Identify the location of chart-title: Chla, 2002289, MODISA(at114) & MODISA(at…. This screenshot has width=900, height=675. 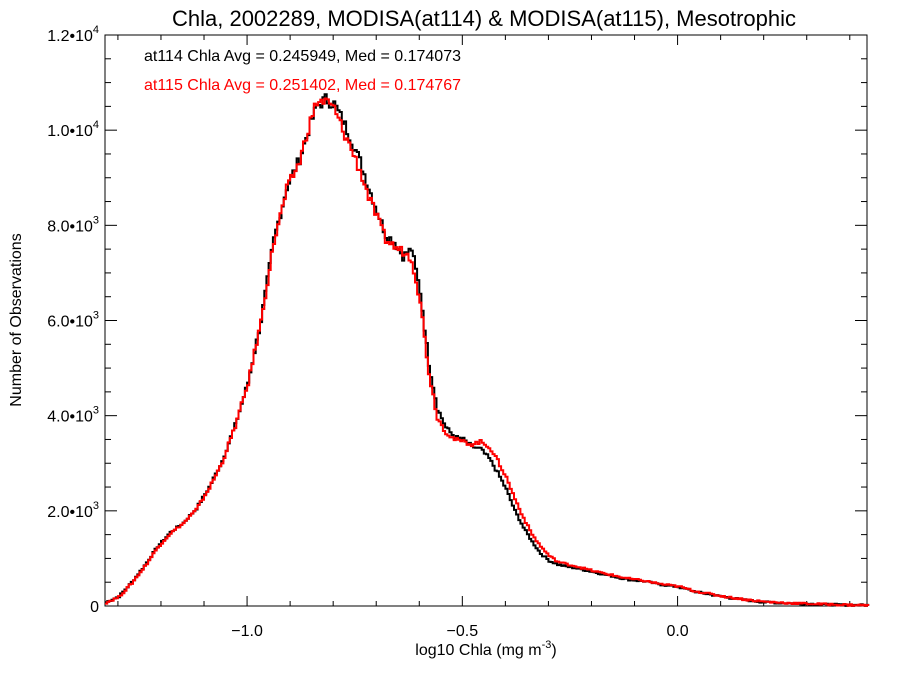
(484, 18).